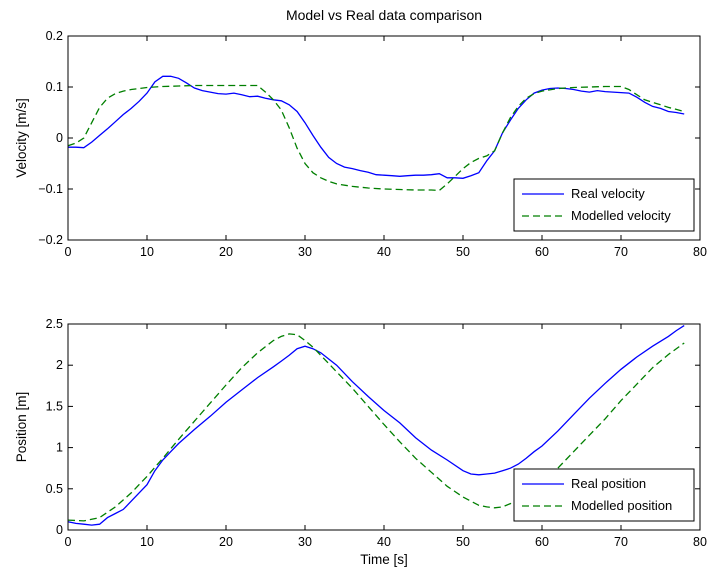 This screenshot has width=720, height=574. What do you see at coordinates (54, 406) in the screenshot?
I see `position-y-tick-label: 1.5` at bounding box center [54, 406].